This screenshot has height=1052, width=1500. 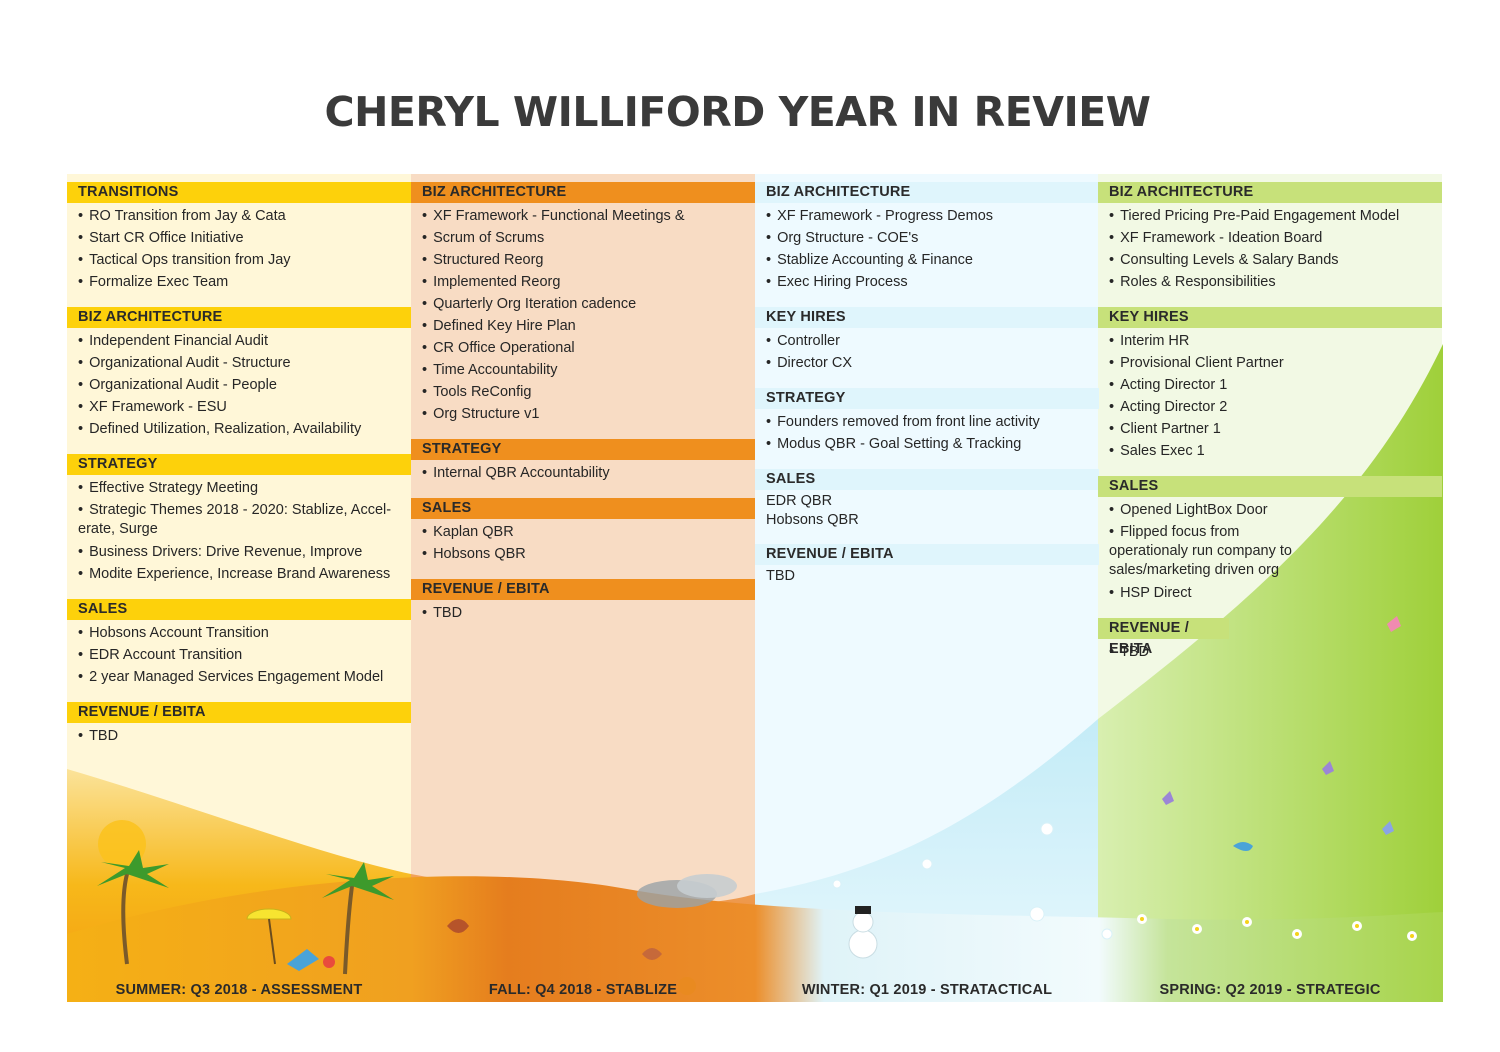 I want to click on list-item: RO Transition from Jay & Cata, so click(x=239, y=216).